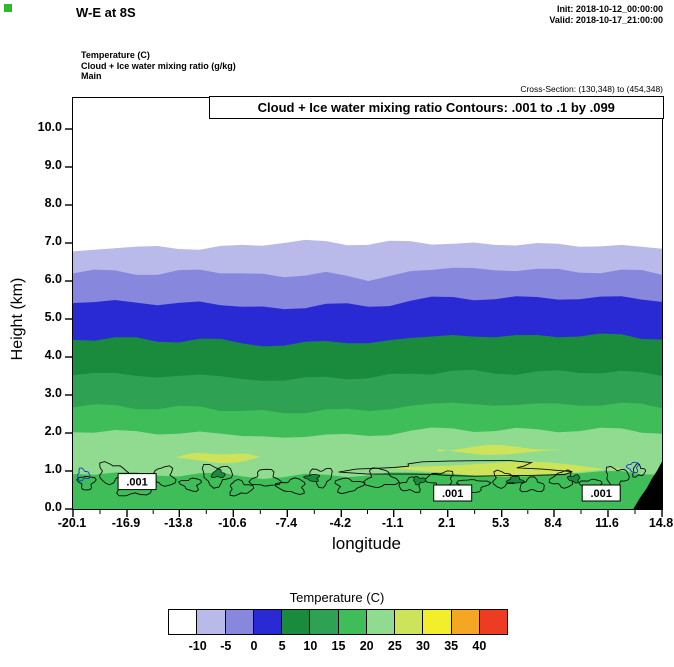  What do you see at coordinates (392, 523) in the screenshot?
I see `x-tick-label: -1.1` at bounding box center [392, 523].